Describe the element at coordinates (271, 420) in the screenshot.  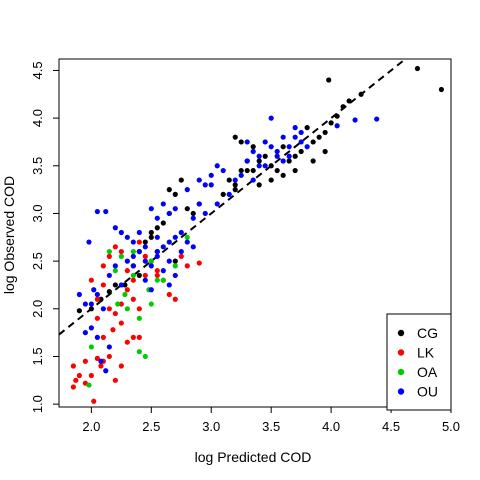
I see `x-axis: 2.0 2.5 3.0 3.5 4.0 4.5 5.0` at that location.